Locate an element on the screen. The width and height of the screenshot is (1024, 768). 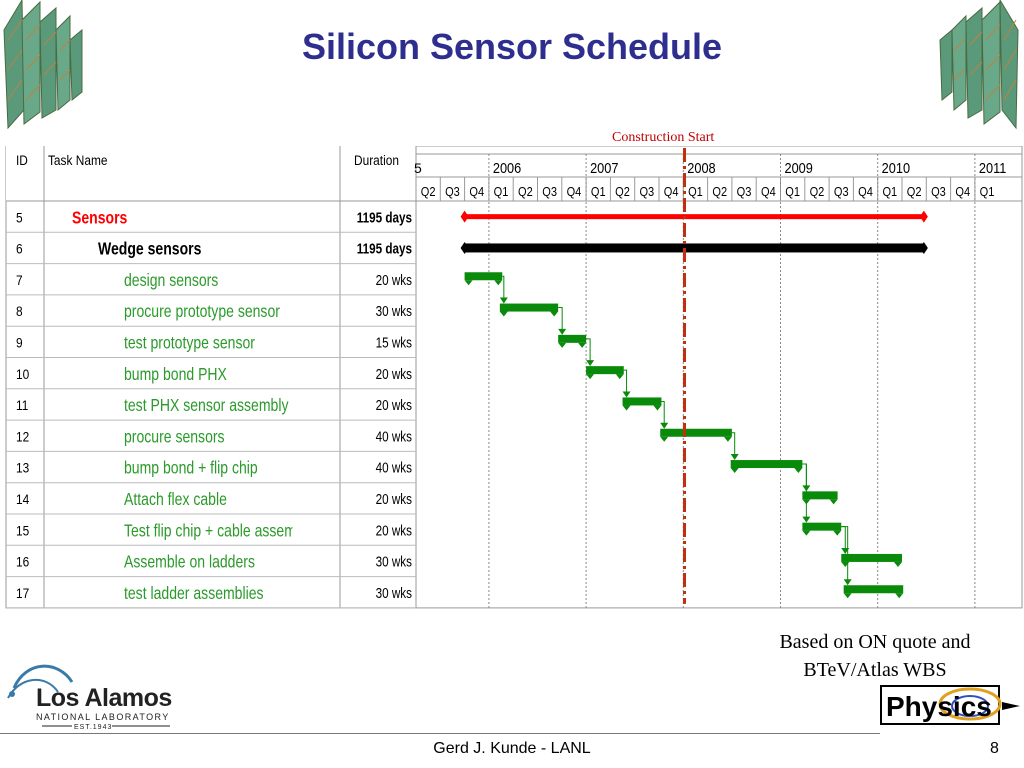
lanl-logo-mark is located at coordinates (88, 695).